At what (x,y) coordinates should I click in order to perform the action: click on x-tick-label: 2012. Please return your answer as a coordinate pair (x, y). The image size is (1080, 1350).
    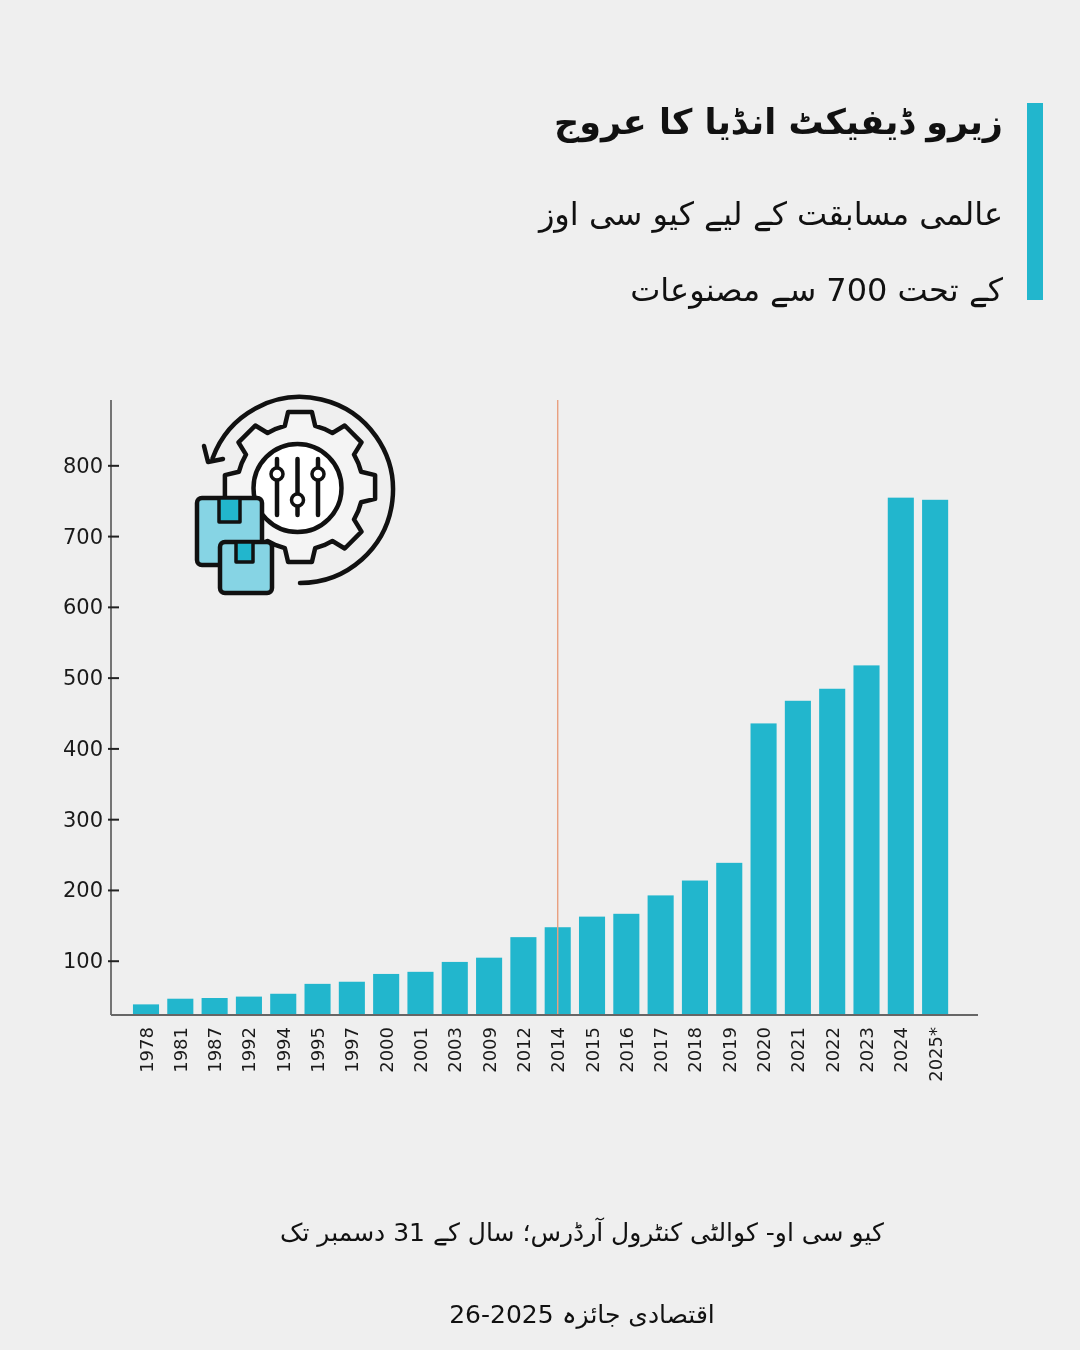
    Looking at the image, I should click on (523, 1050).